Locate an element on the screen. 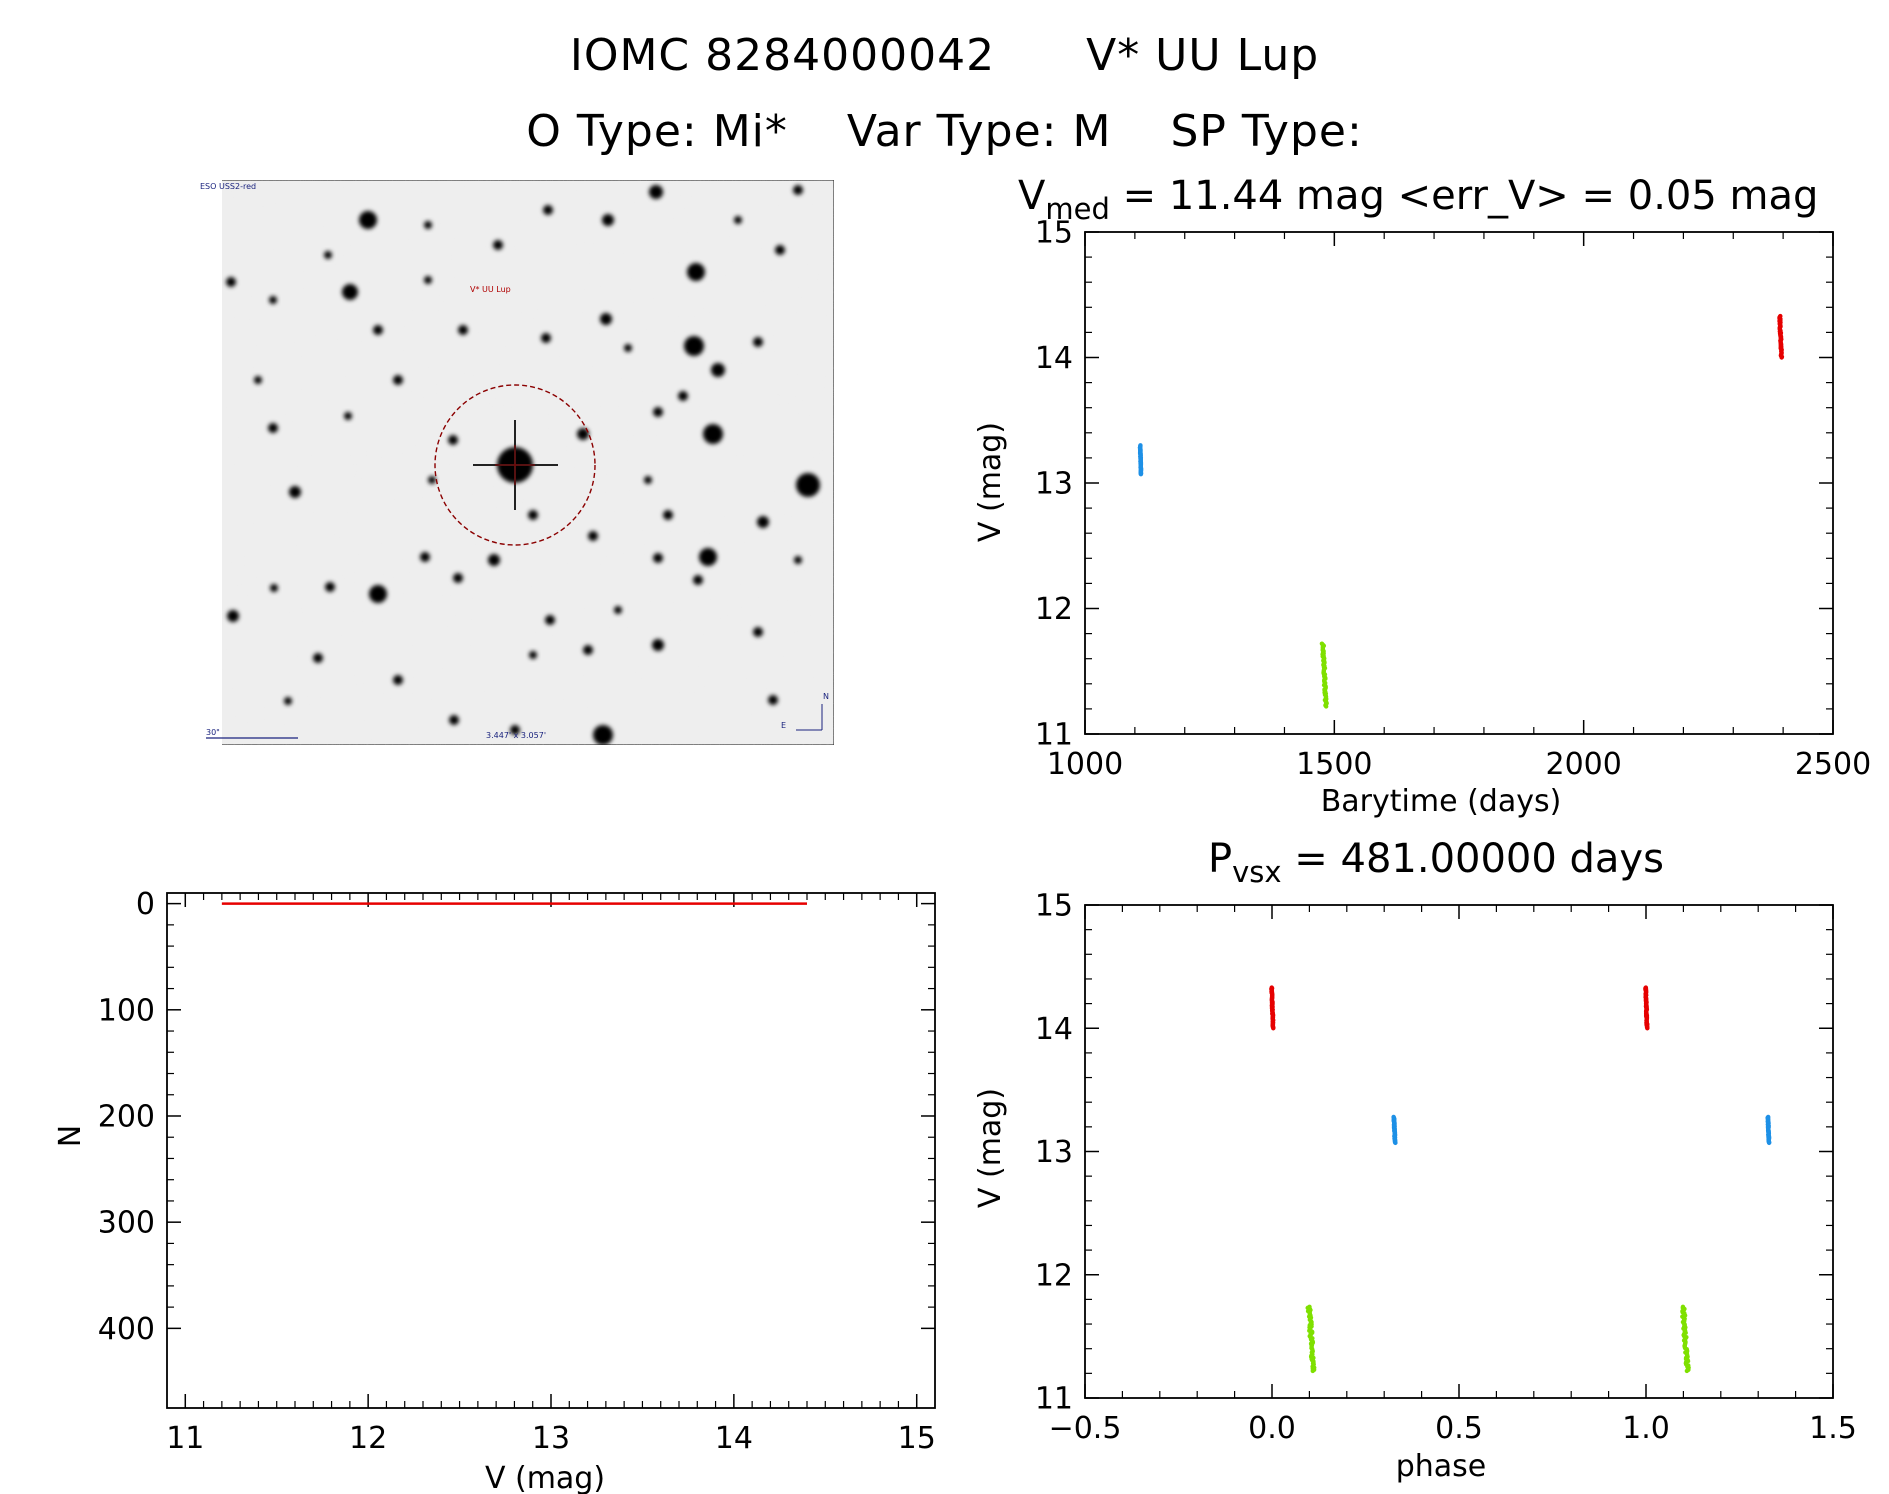  lightcurve-ytick-label: 14 is located at coordinates (1054, 358).